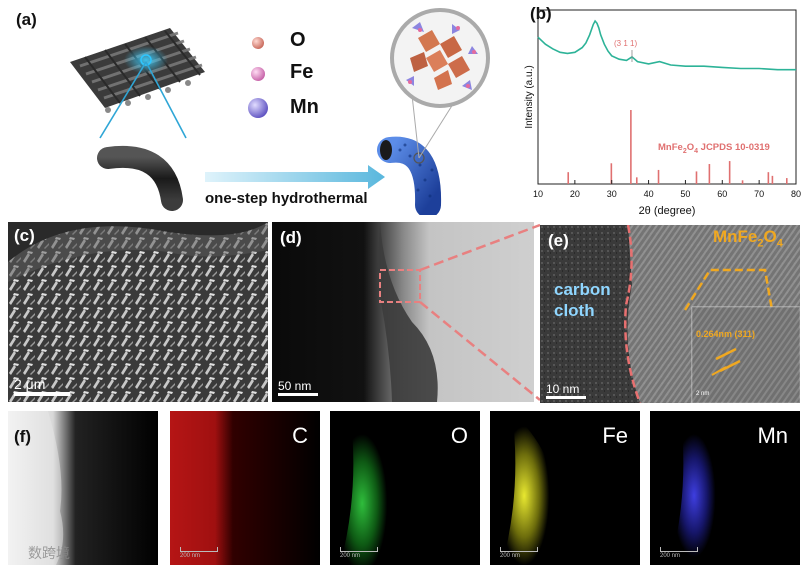 This screenshot has height=570, width=807. Describe the element at coordinates (760, 243) in the screenshot. I see `mnfe2o4-label-sub1: 2` at that location.